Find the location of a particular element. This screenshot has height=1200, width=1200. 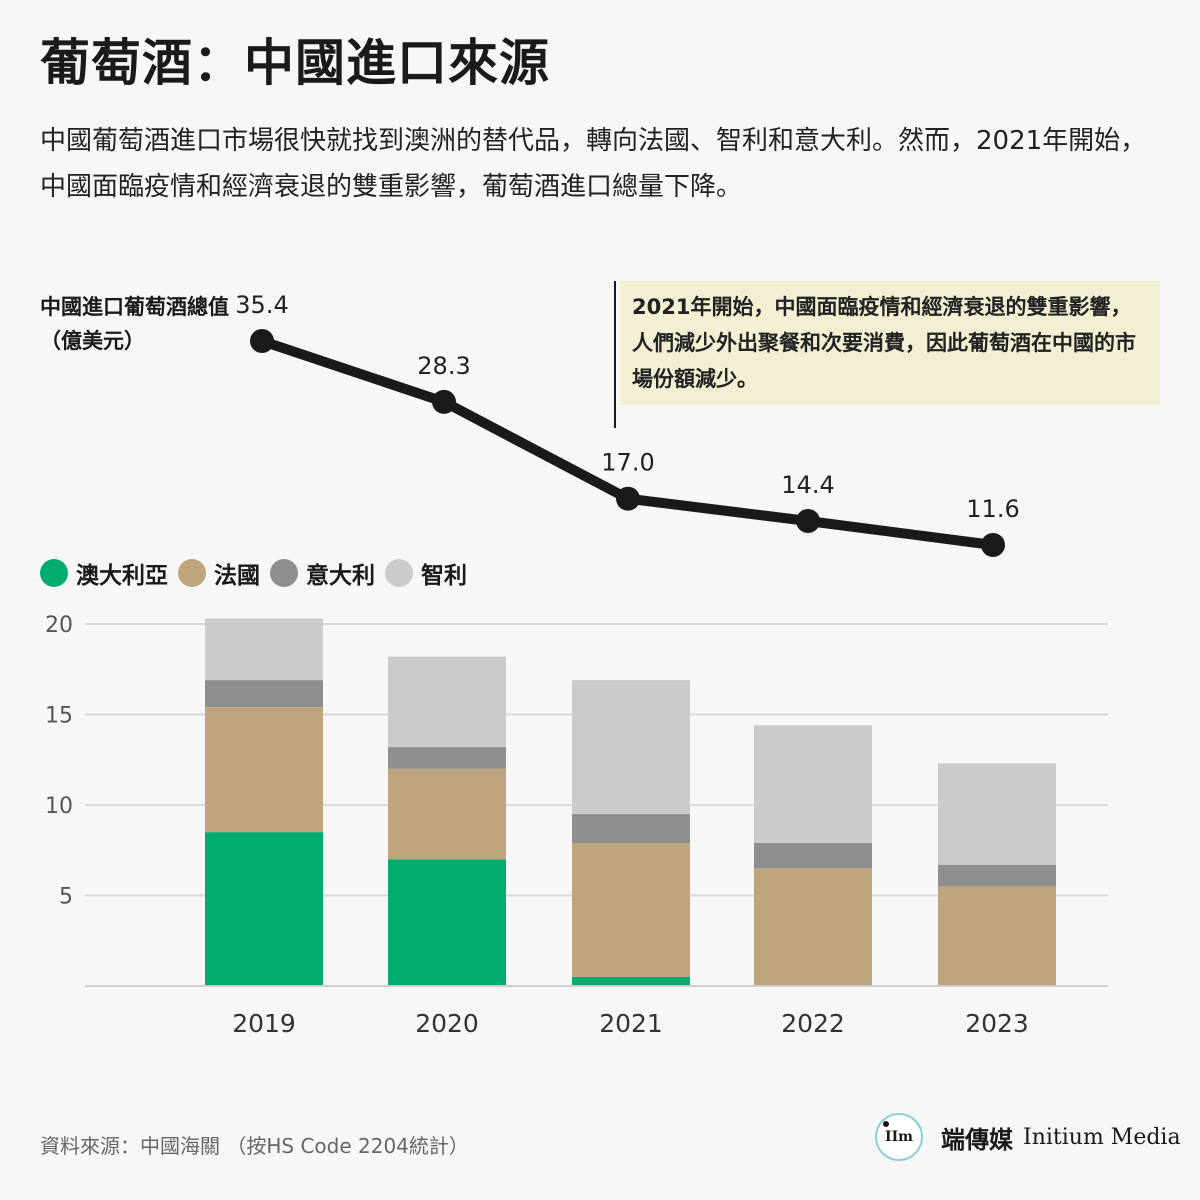

logo-text: IIm is located at coordinates (899, 1137).